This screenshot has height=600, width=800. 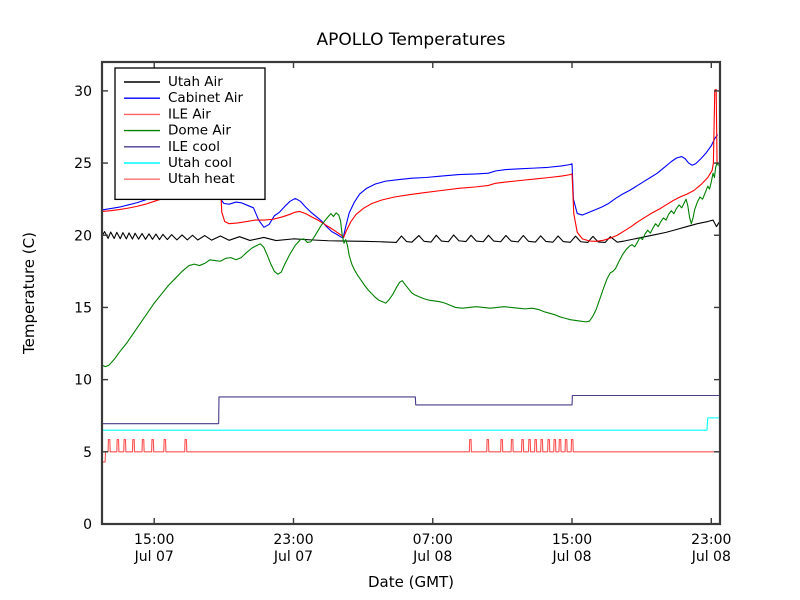 What do you see at coordinates (410, 450) in the screenshot?
I see `series-line-utah-heat` at bounding box center [410, 450].